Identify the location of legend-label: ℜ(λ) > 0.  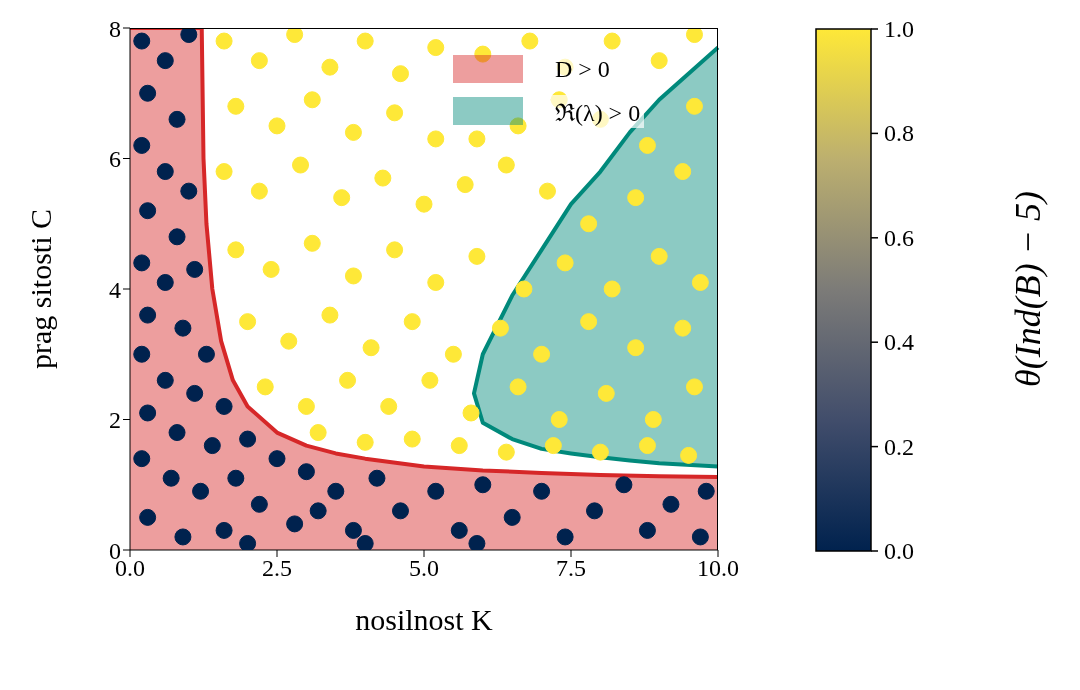
(598, 111).